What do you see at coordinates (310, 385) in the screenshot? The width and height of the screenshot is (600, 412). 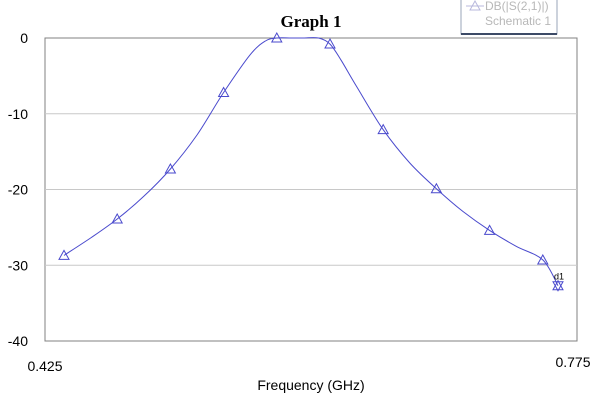 I see `x-axis-label: Frequency (GHz)` at bounding box center [310, 385].